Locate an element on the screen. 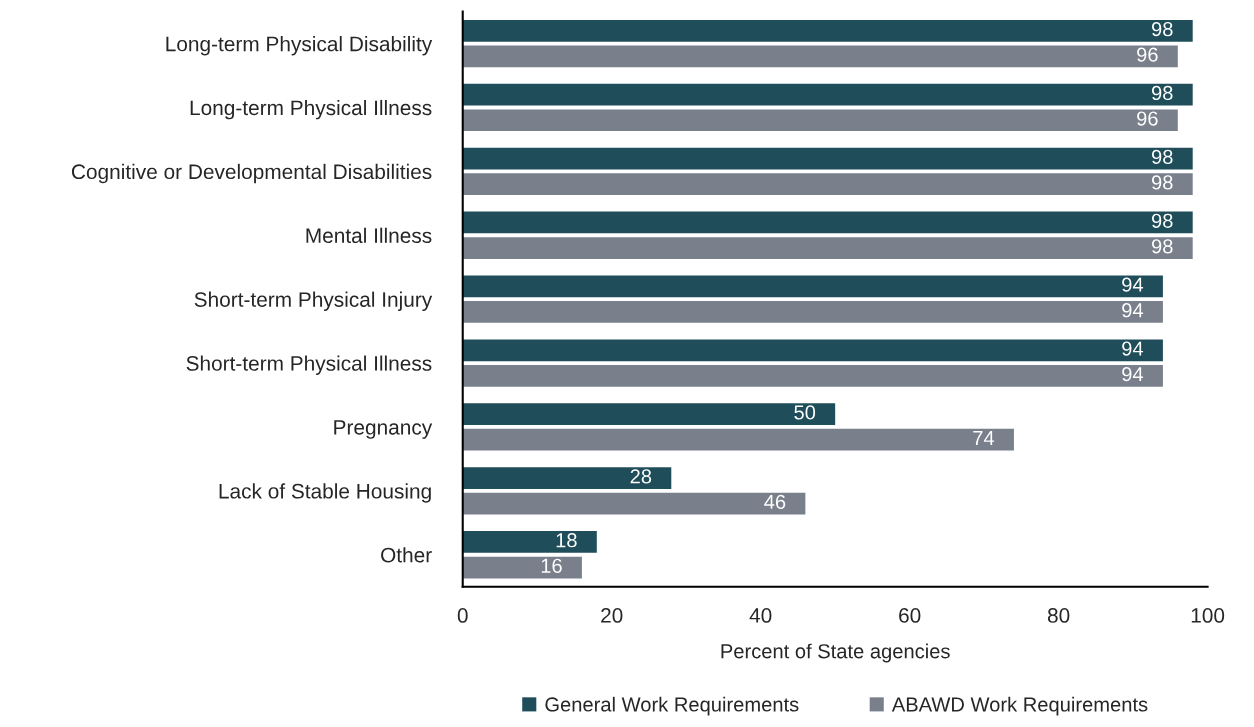 The height and width of the screenshot is (727, 1254). y-tick-label: Long-term Physical Disability is located at coordinates (299, 46).